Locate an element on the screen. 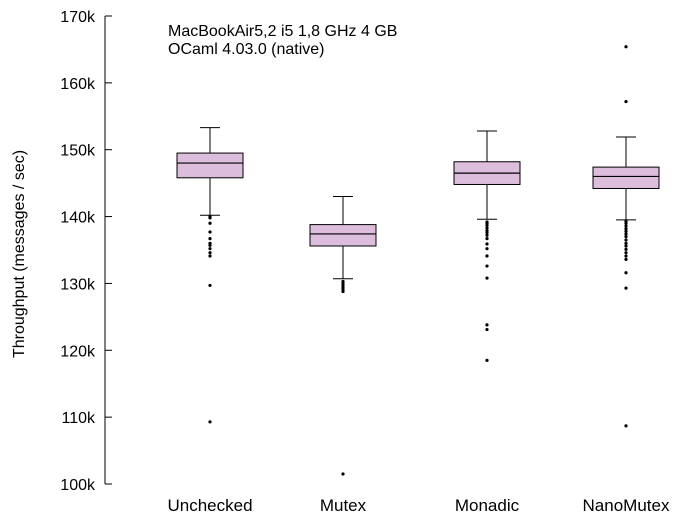 Image resolution: width=681 pixels, height=517 pixels. y-tick-label: 170k is located at coordinates (78, 17).